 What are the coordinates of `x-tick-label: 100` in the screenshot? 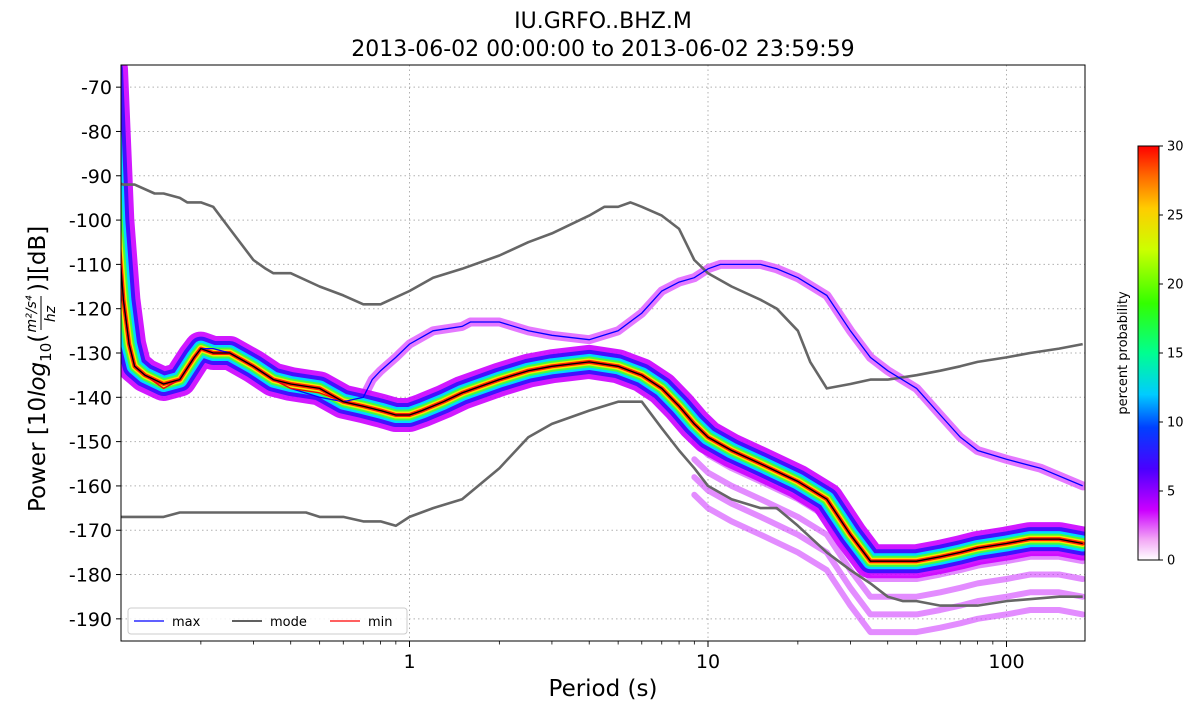 It's located at (1006, 662).